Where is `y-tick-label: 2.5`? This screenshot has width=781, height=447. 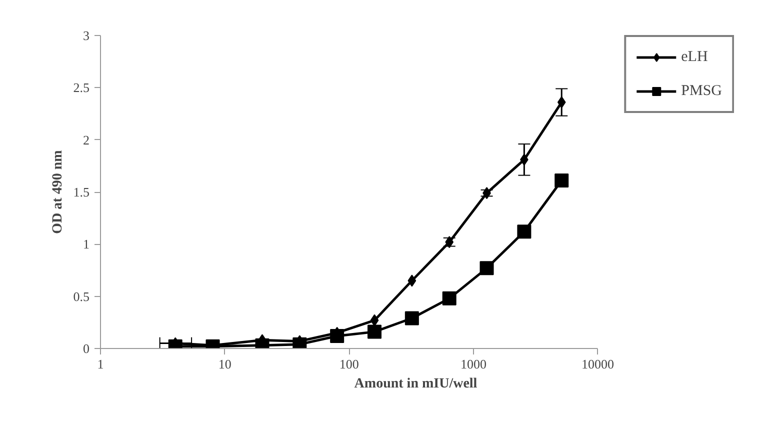
y-tick-label: 2.5 is located at coordinates (81, 88).